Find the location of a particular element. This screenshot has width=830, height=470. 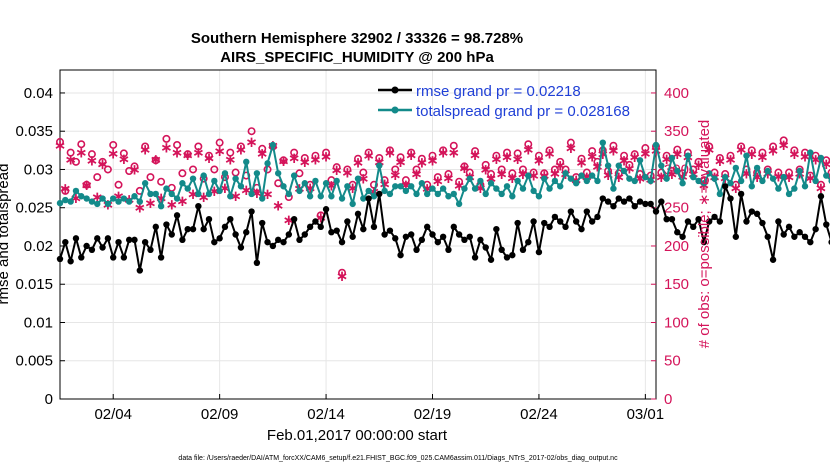

y-right-tick-label: 150 is located at coordinates (676, 284).